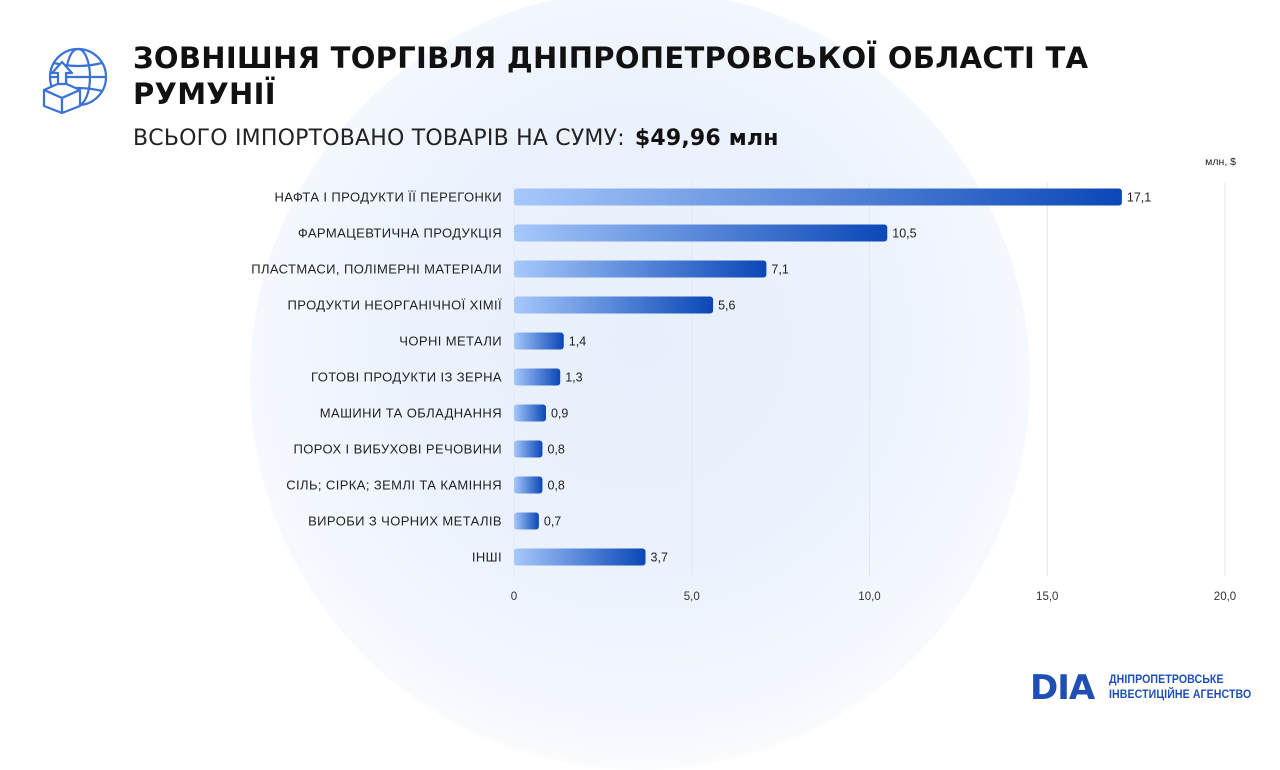 The height and width of the screenshot is (770, 1280). Describe the element at coordinates (573, 378) in the screenshot. I see `value-label: 1,3` at that location.